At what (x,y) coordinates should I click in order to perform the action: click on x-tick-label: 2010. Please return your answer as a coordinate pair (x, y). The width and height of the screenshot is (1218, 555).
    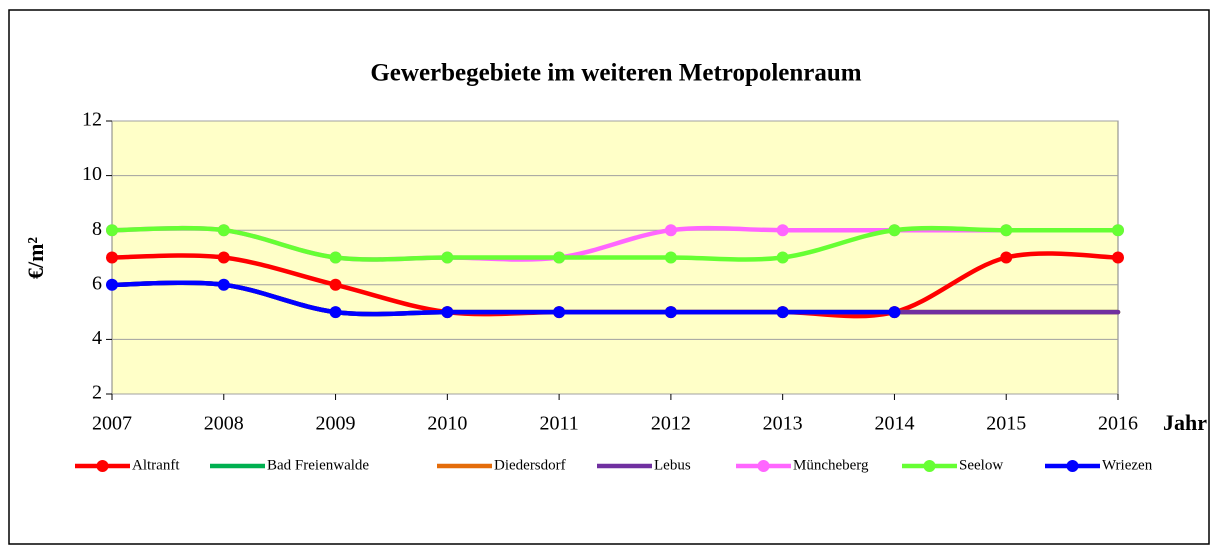
    Looking at the image, I should click on (447, 424).